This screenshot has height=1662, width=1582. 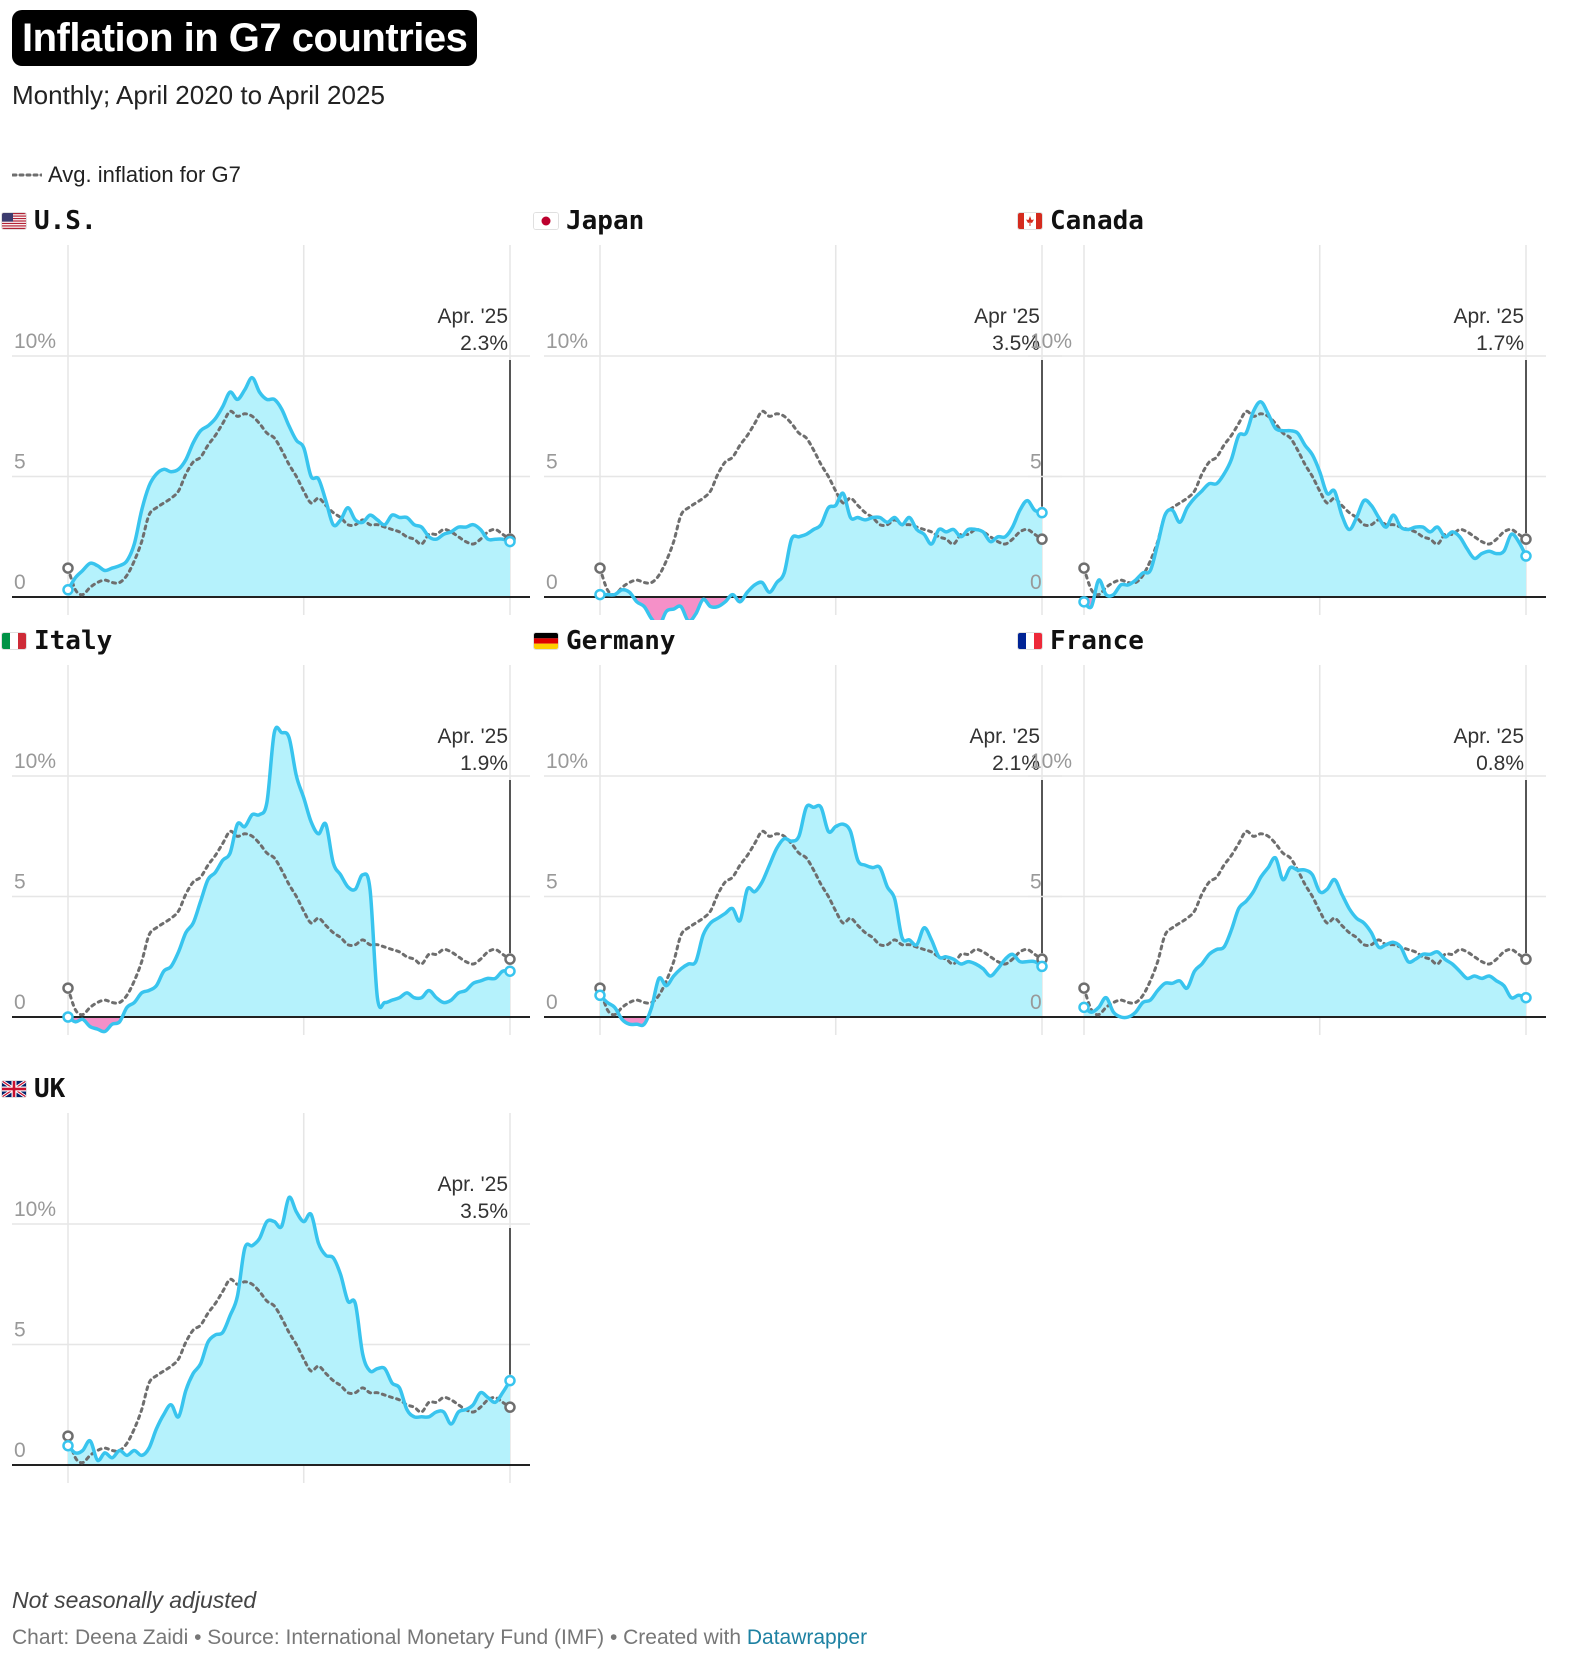 What do you see at coordinates (605, 221) in the screenshot?
I see `panel-country-name: Japan` at bounding box center [605, 221].